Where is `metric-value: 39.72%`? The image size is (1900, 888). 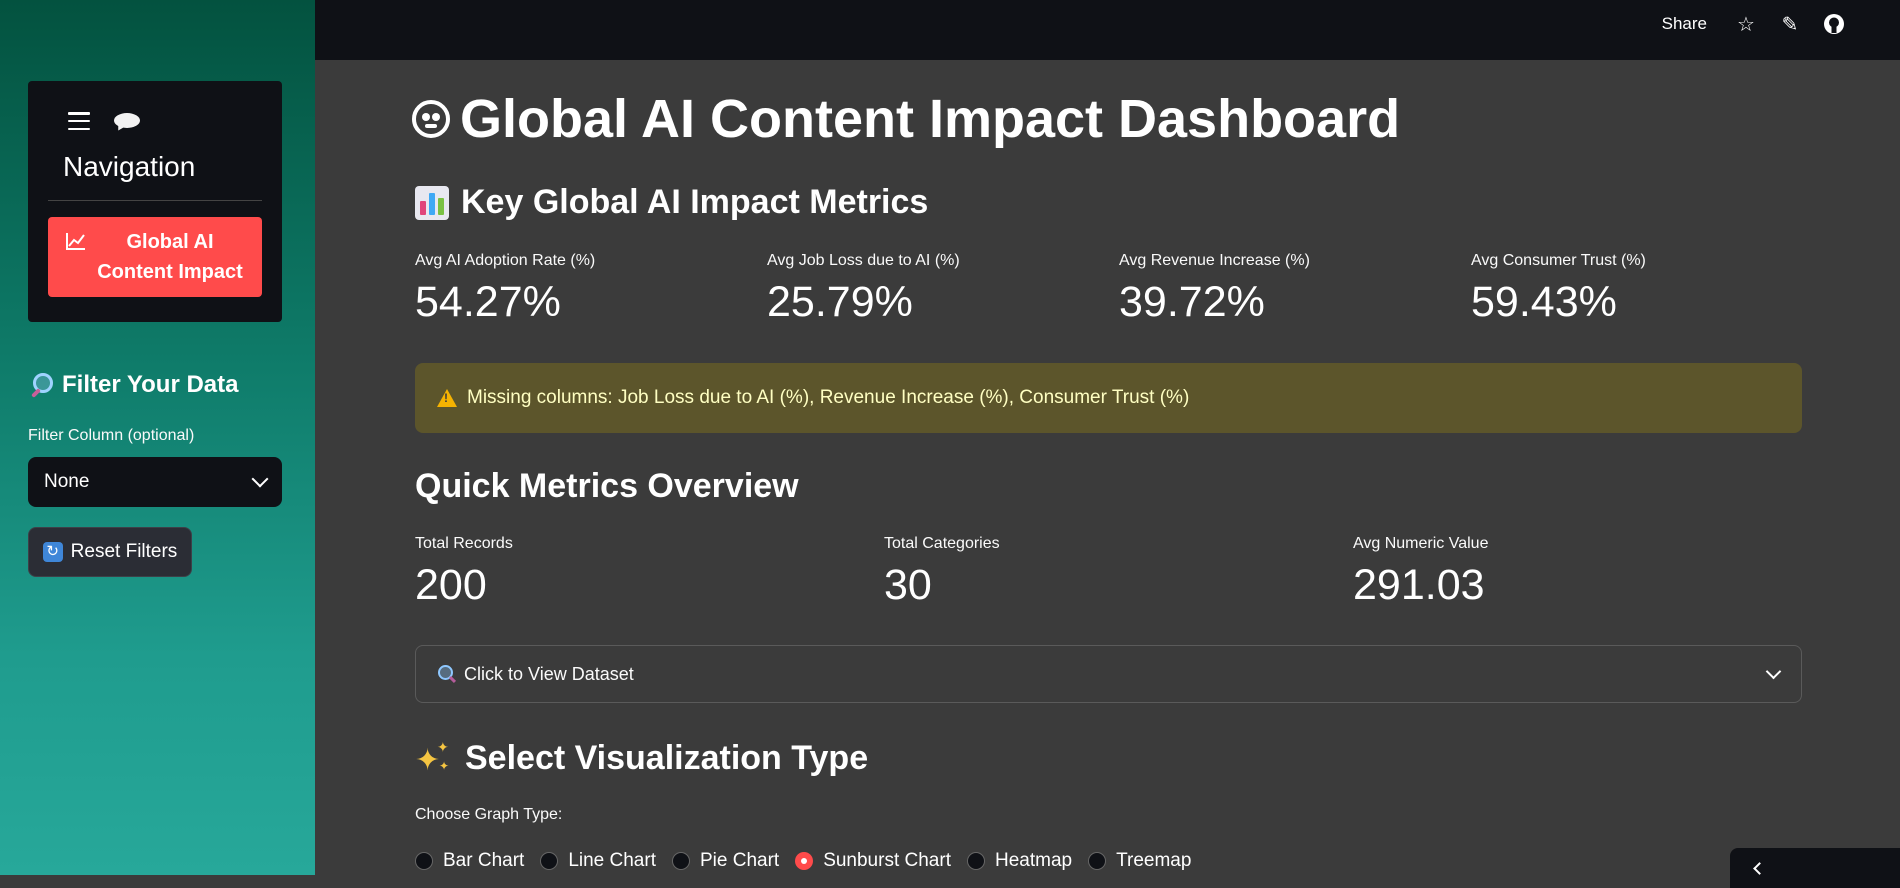 metric-value: 39.72% is located at coordinates (1192, 302).